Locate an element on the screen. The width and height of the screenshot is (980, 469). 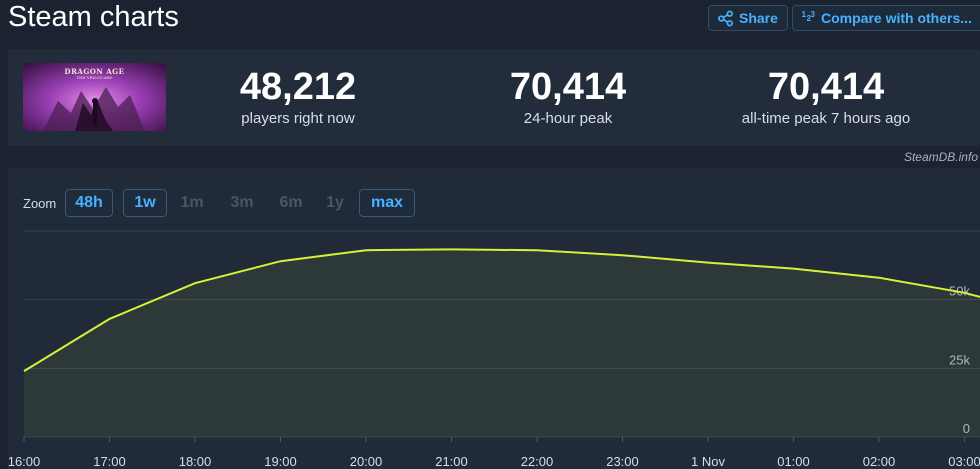
stat-label: all-time peak 7 hours ago is located at coordinates (826, 118).